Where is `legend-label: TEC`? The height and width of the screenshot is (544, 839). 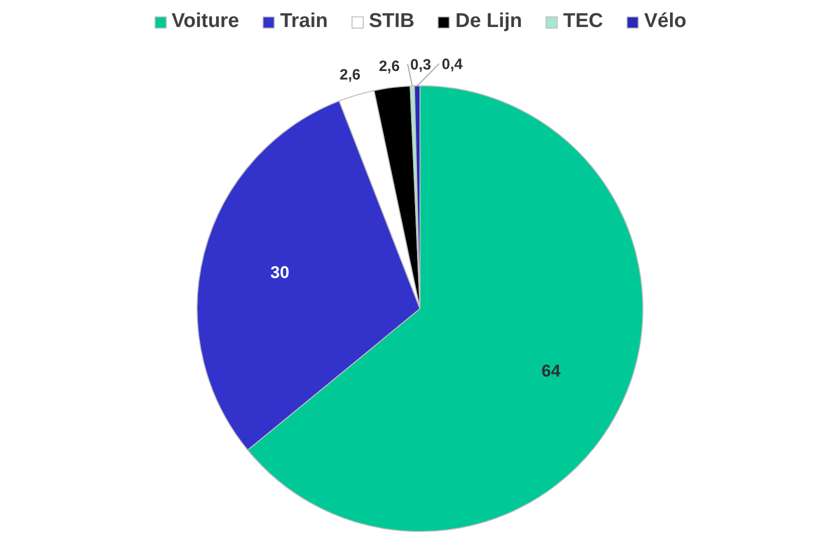
legend-label: TEC is located at coordinates (583, 21).